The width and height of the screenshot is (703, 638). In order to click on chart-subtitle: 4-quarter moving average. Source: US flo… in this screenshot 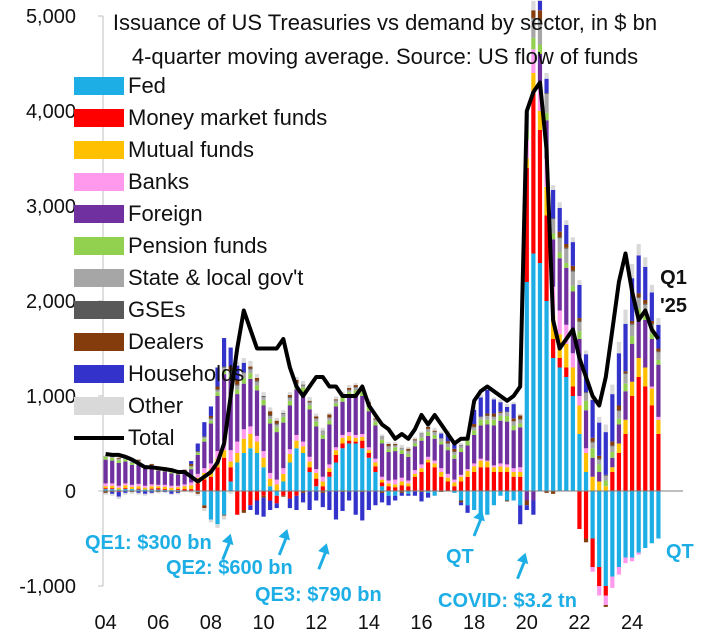, I will do `click(385, 56)`.